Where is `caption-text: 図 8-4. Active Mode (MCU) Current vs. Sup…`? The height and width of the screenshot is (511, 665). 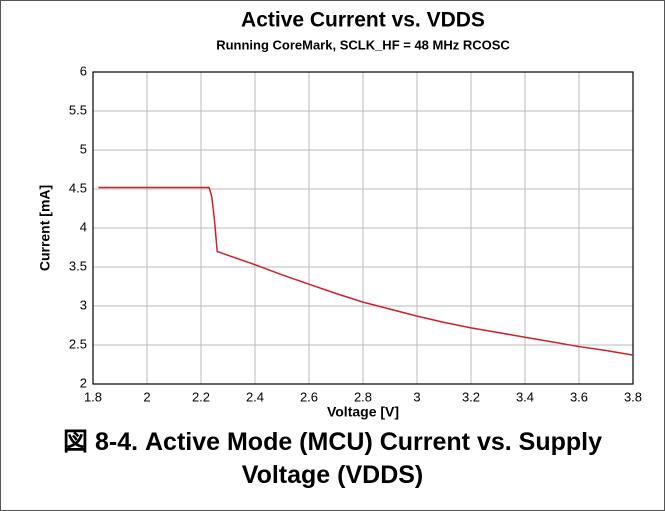
caption-text: 図 8-4. Active Mode (MCU) Current vs. Sup… is located at coordinates (332, 458).